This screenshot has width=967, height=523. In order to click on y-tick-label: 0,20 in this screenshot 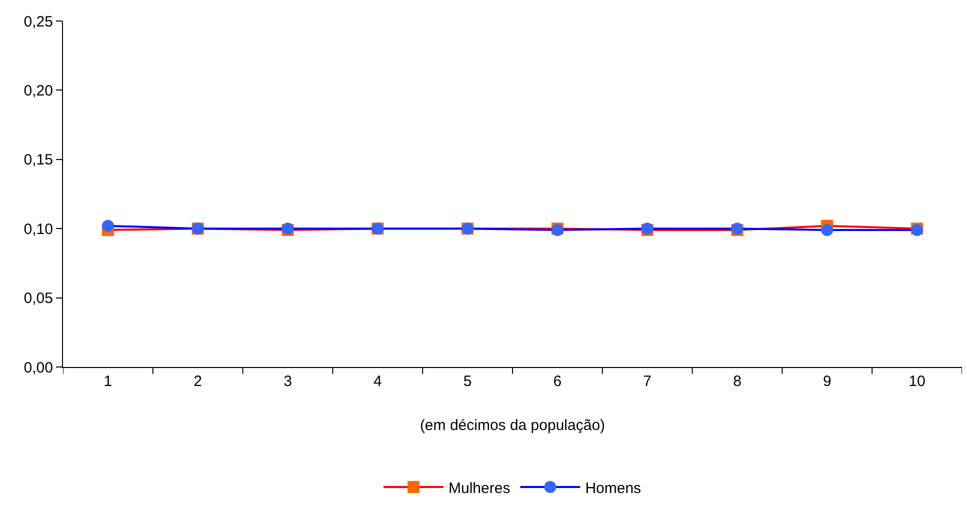, I will do `click(38, 91)`.